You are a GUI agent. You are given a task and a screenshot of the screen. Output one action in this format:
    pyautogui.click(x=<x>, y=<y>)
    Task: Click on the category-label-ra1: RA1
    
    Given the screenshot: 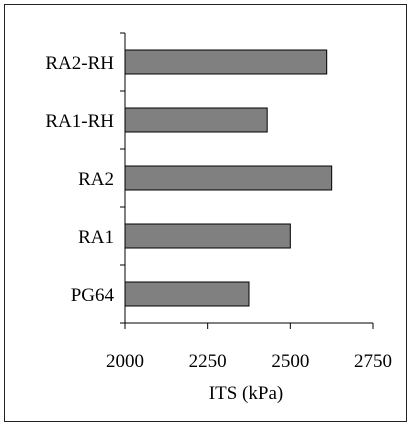 What is the action you would take?
    pyautogui.click(x=96, y=237)
    